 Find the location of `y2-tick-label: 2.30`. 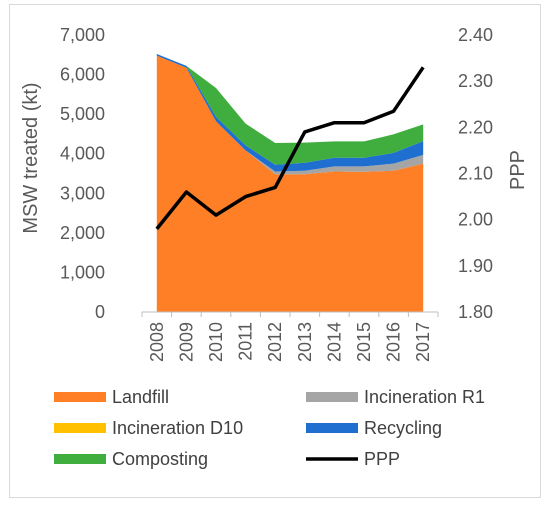

y2-tick-label: 2.30 is located at coordinates (475, 81).